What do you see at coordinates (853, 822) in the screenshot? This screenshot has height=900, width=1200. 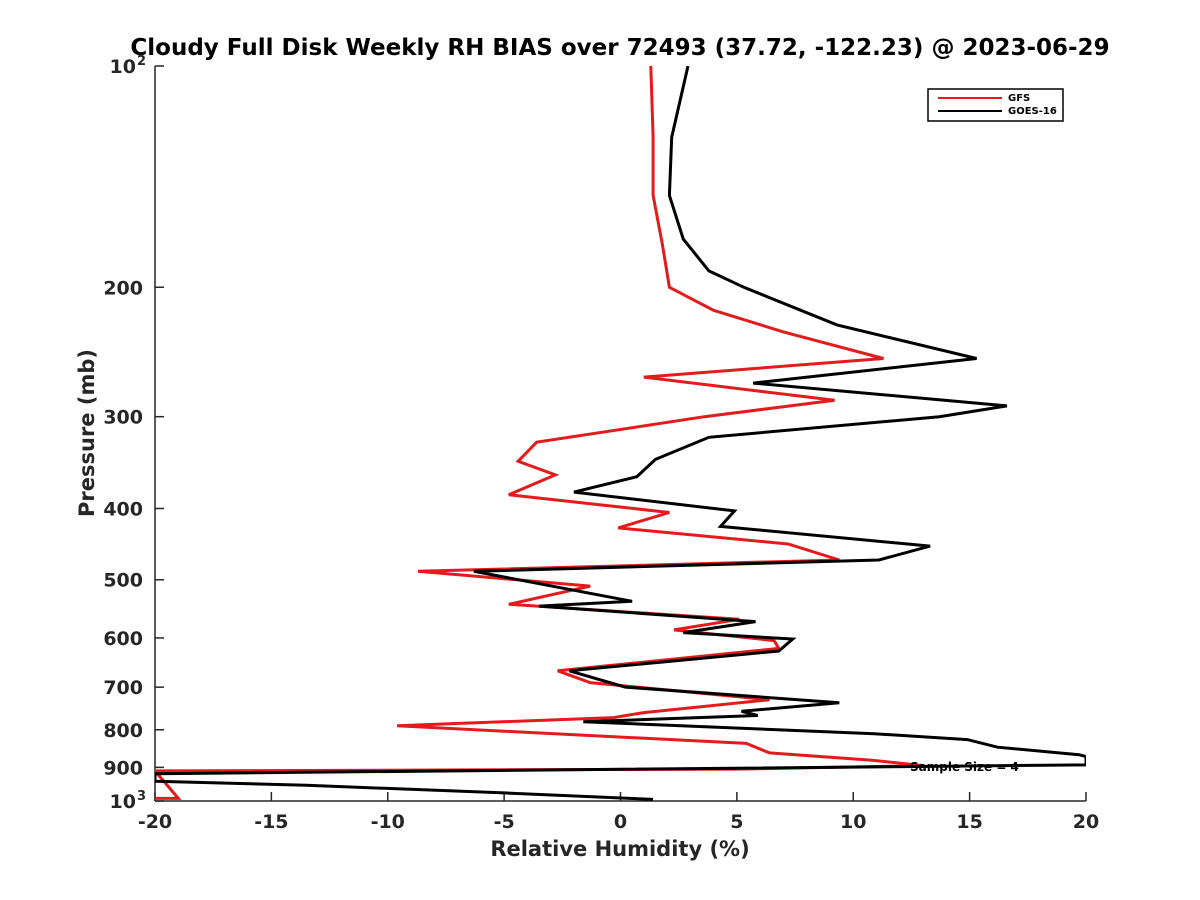 I see `x-tick-label: 10` at bounding box center [853, 822].